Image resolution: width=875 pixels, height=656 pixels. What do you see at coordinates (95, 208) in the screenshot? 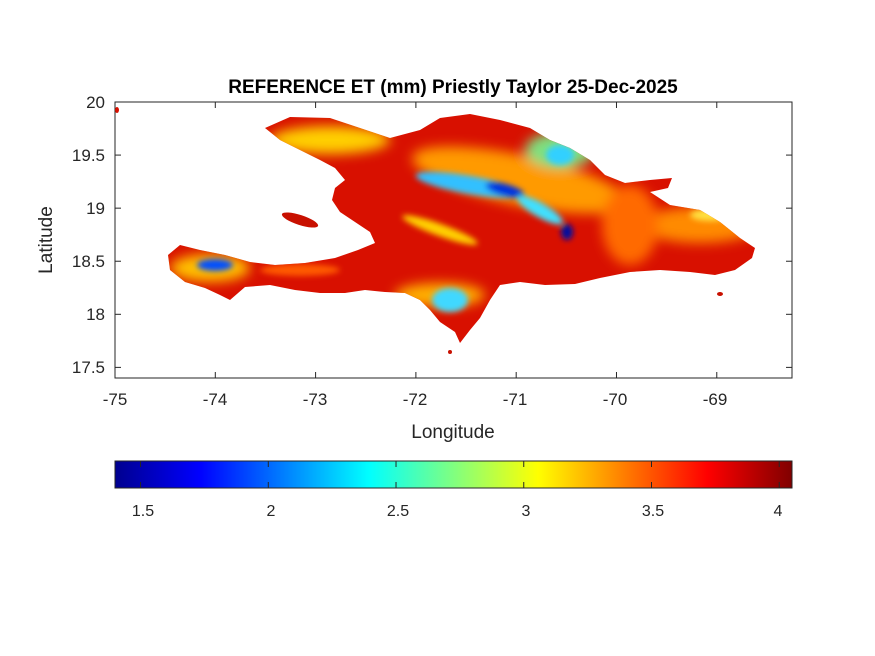
I see `y-tick-label: 19` at bounding box center [95, 208].